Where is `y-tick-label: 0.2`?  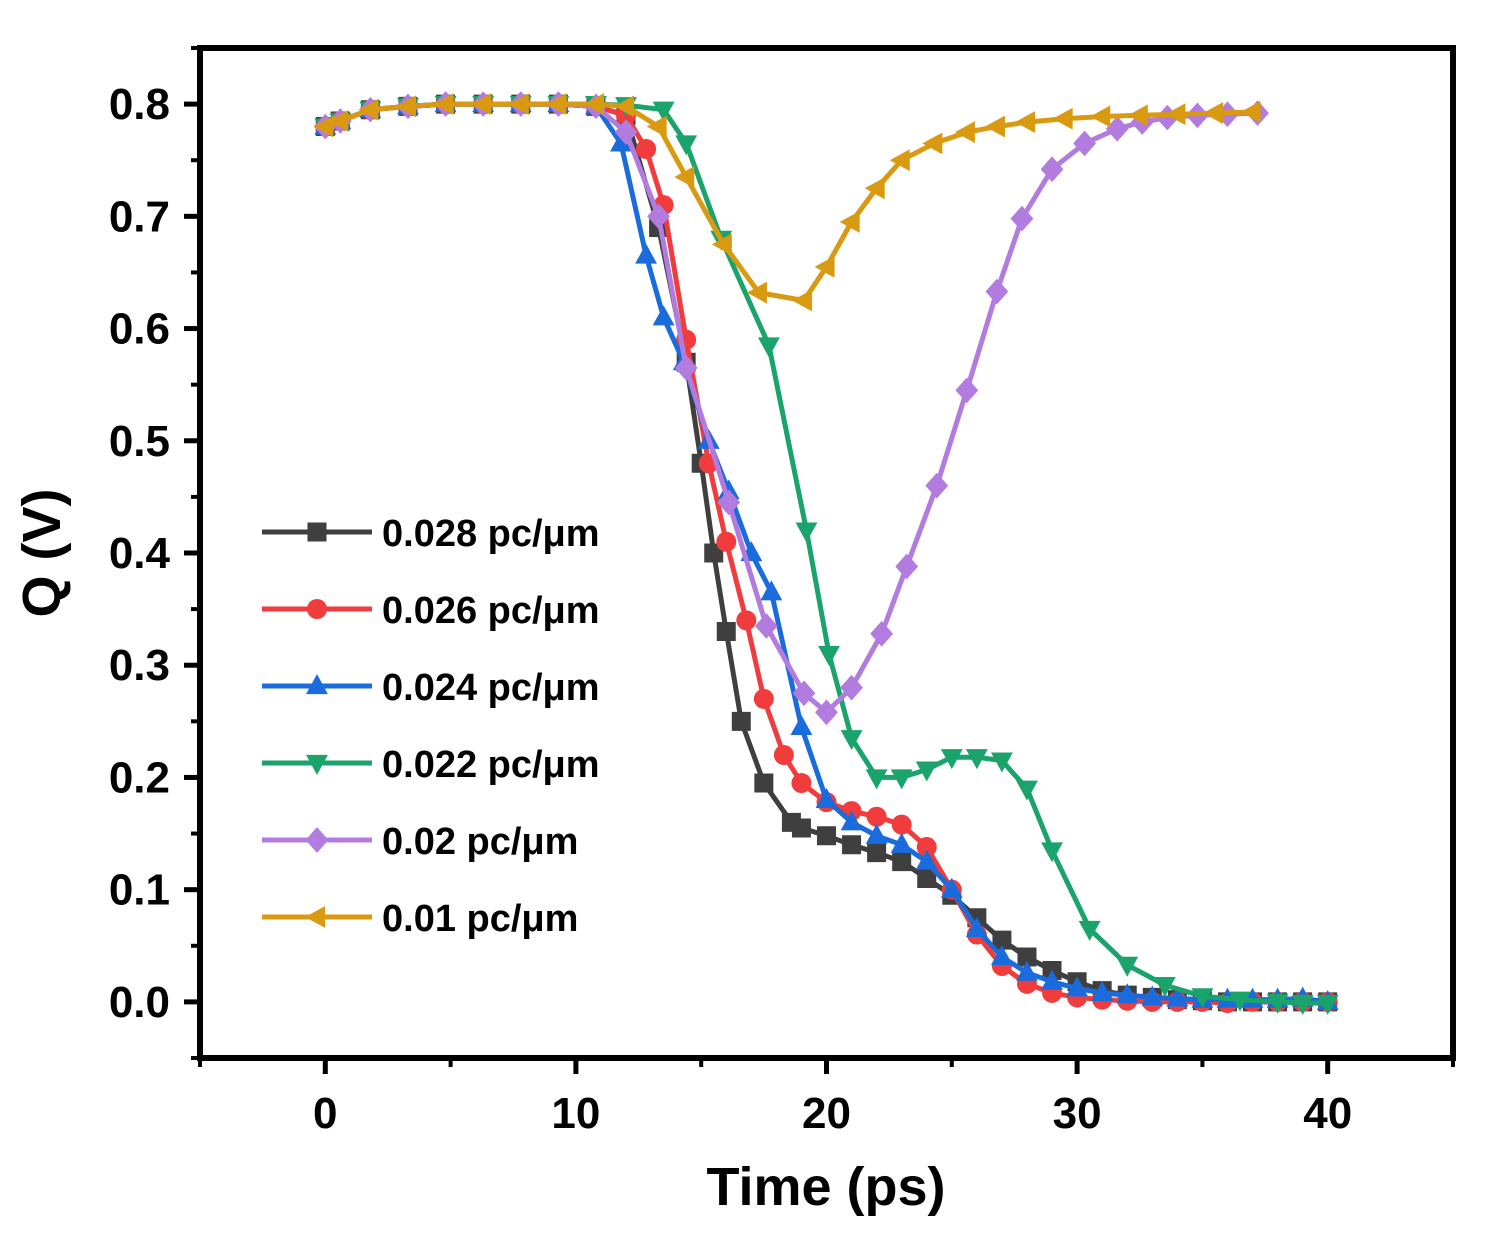 y-tick-label: 0.2 is located at coordinates (139, 777).